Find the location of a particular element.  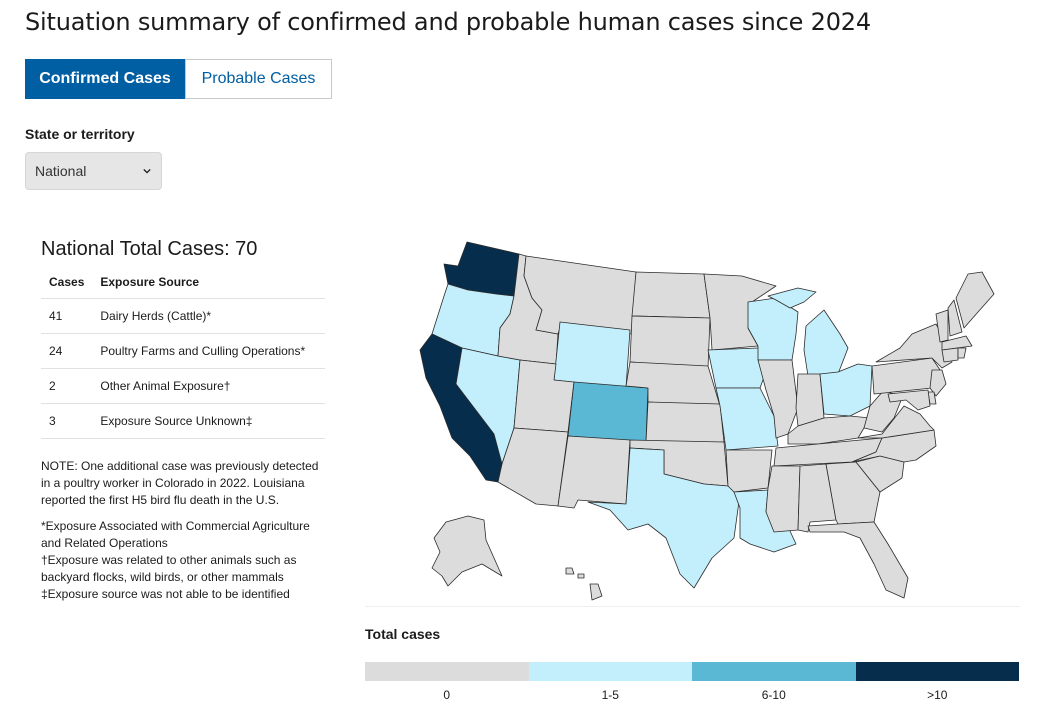

cell-cases: 24 is located at coordinates (67, 351).